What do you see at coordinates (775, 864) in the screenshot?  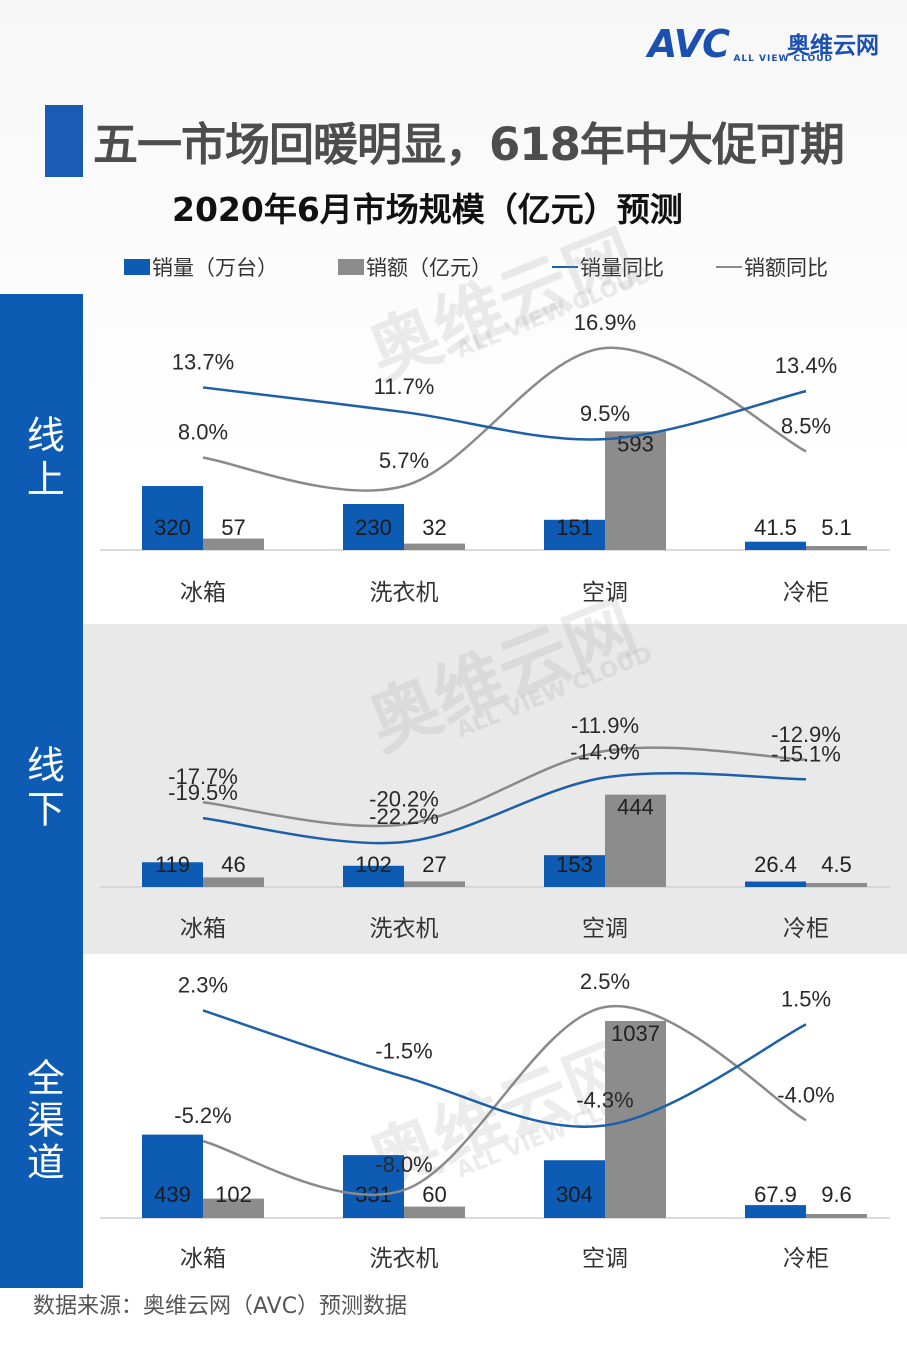 I see `panel2-label-vol-3: 26.4` at bounding box center [775, 864].